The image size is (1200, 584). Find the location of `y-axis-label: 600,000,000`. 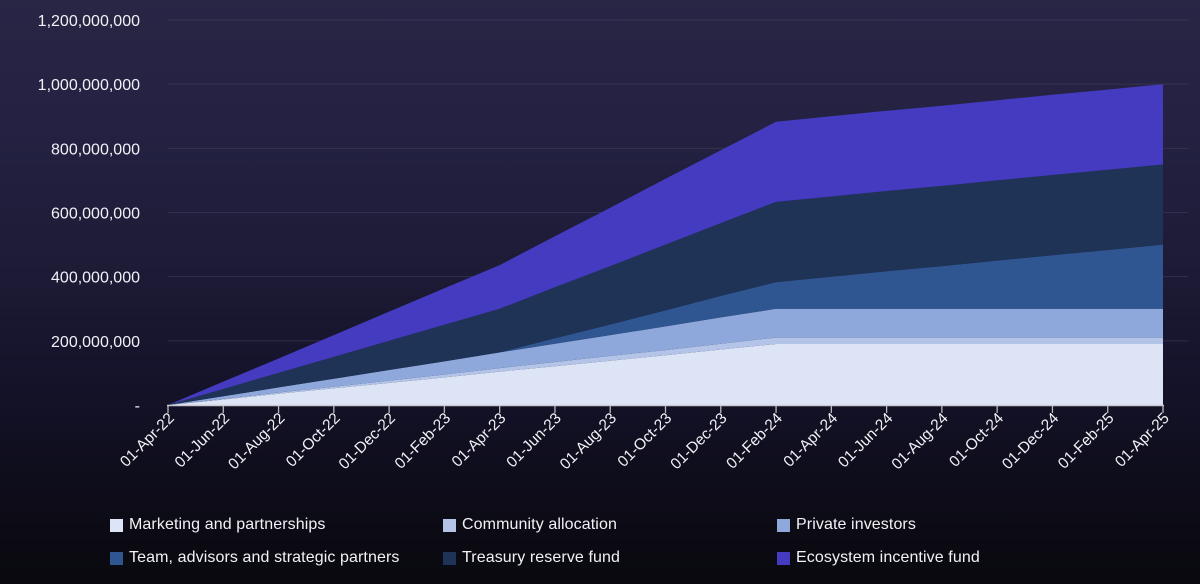

y-axis-label: 600,000,000 is located at coordinates (95, 214).